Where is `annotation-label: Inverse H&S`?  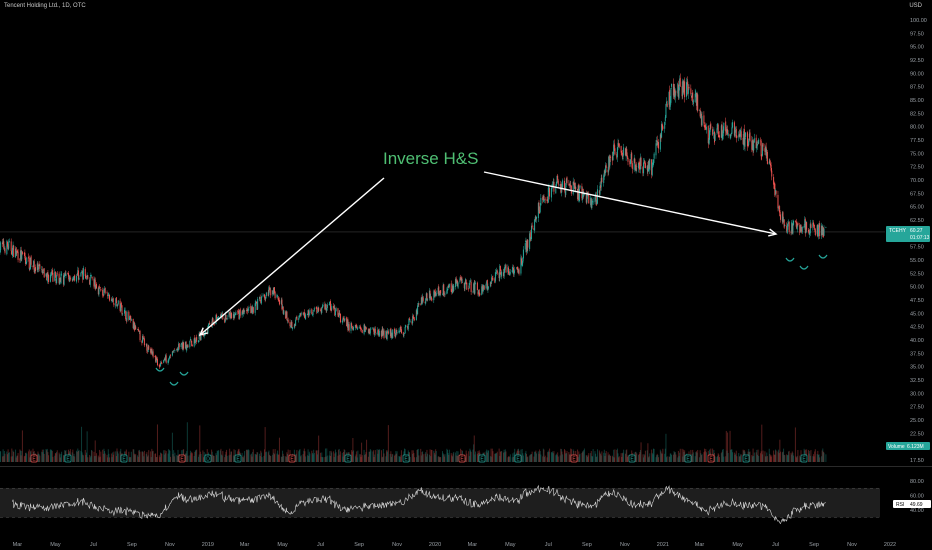 annotation-label: Inverse H&S is located at coordinates (430, 158).